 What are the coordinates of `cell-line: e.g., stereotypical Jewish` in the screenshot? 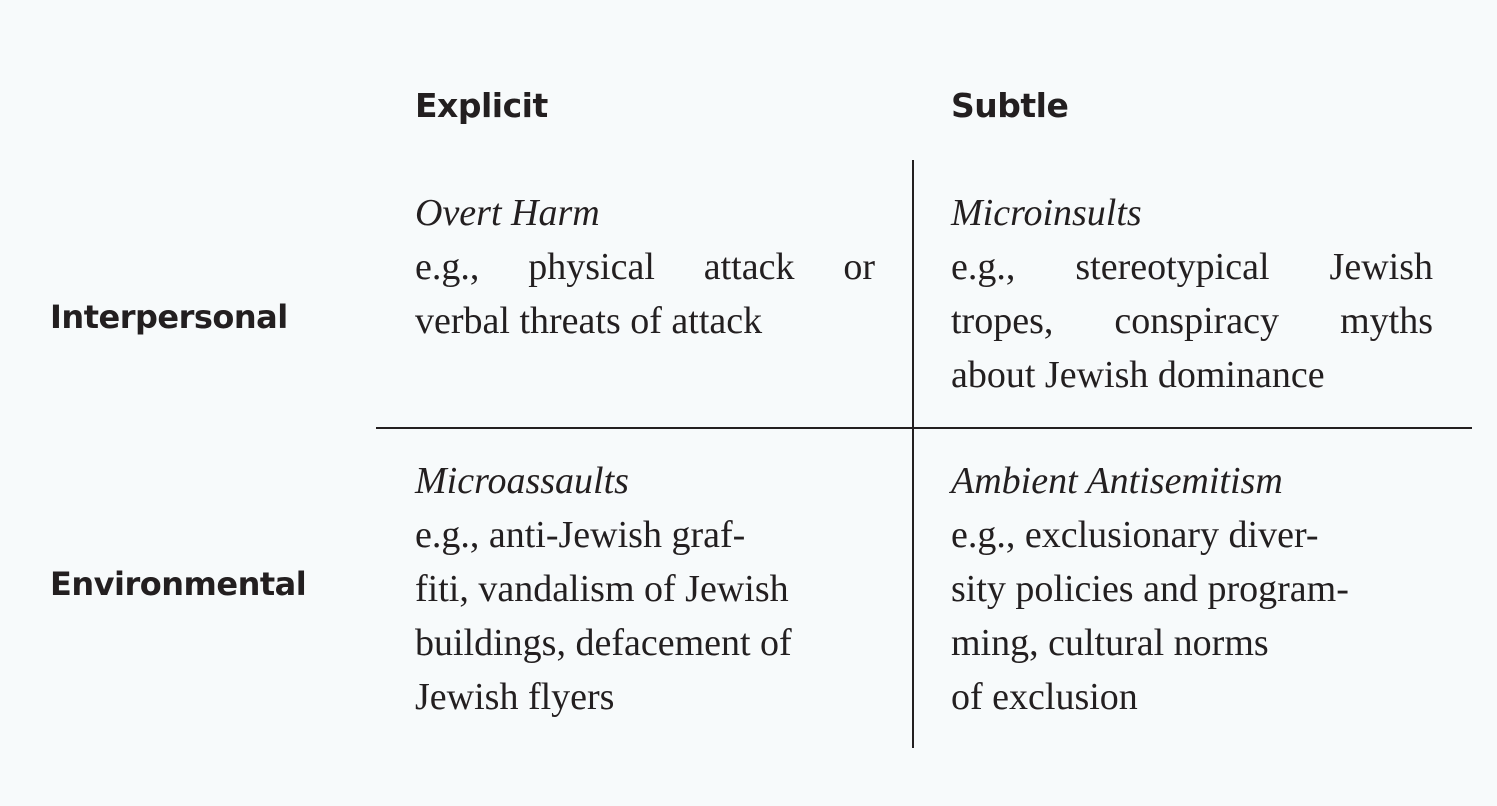 It's located at (1192, 267).